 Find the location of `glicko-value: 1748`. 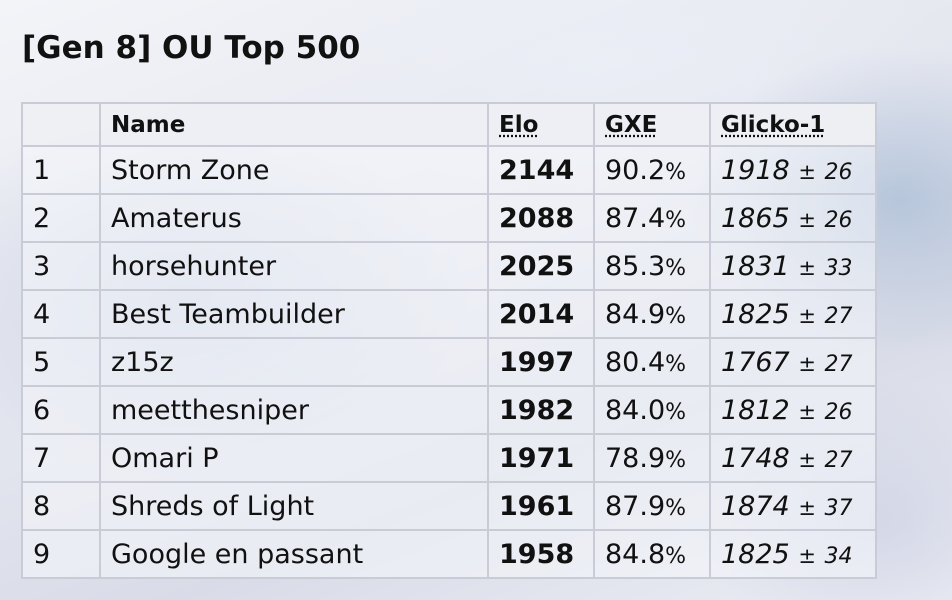

glicko-value: 1748 is located at coordinates (755, 458).